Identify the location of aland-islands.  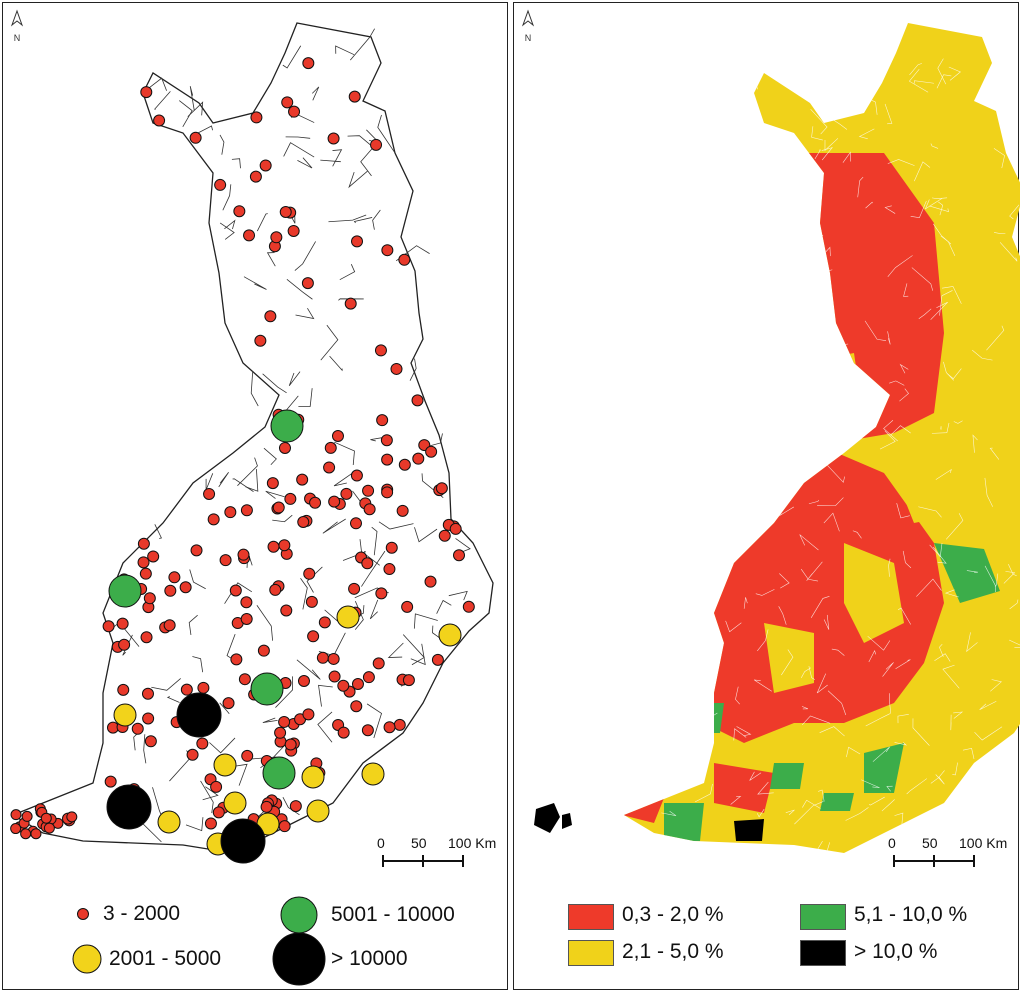
(553, 818).